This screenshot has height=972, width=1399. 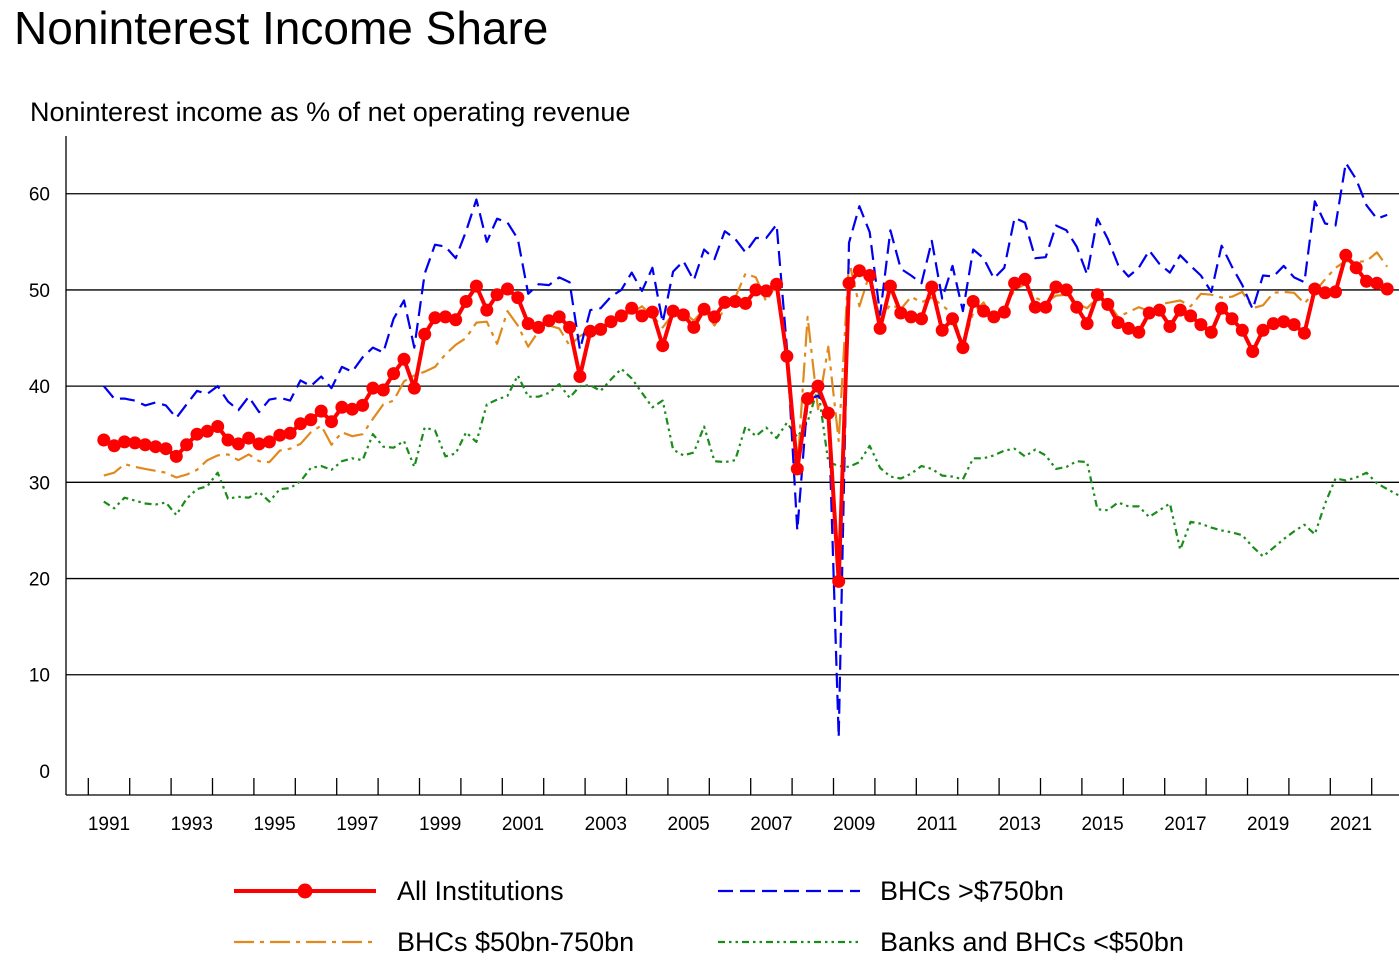 I want to click on x-tick-label: 2017, so click(x=1185, y=824).